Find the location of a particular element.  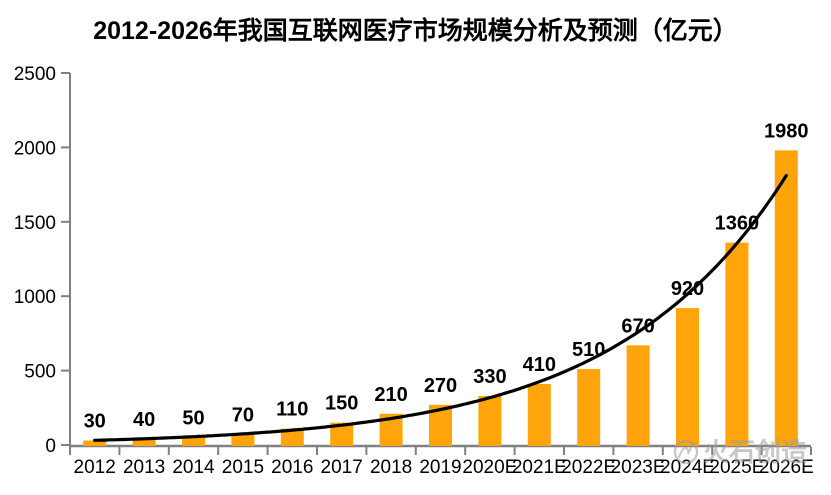

watermark-text: 火石创造 is located at coordinates (755, 452).